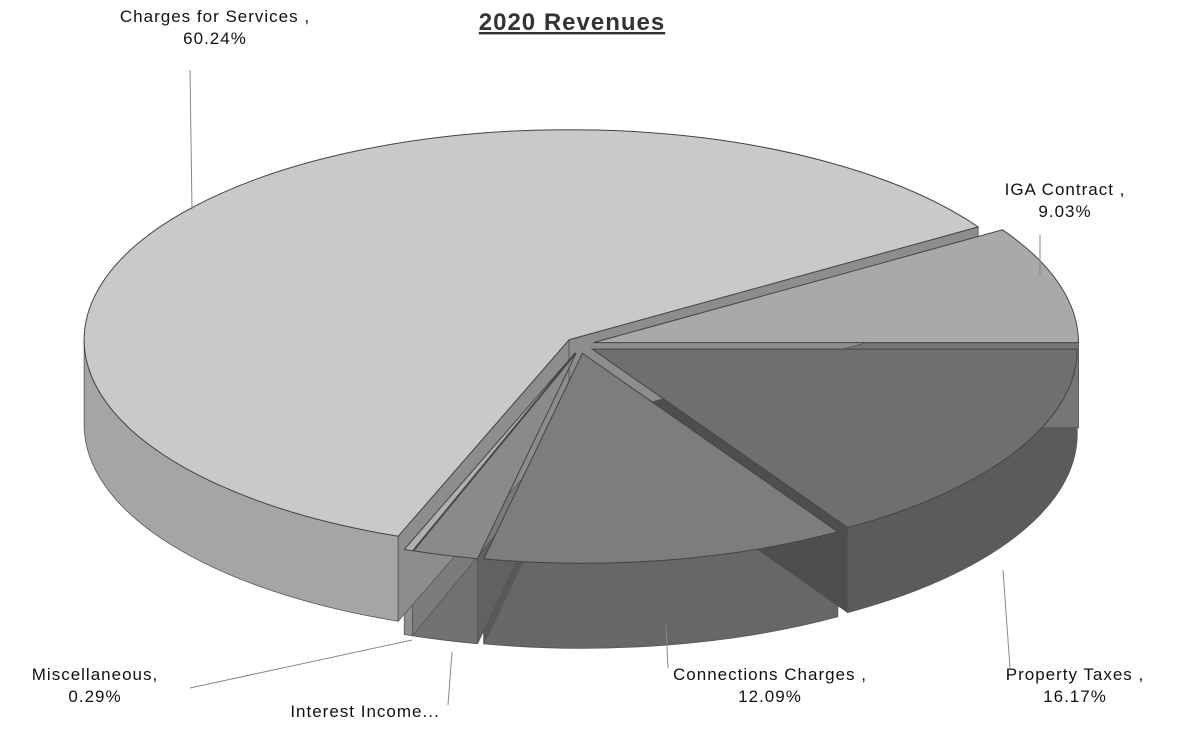 The width and height of the screenshot is (1185, 732). Describe the element at coordinates (215, 38) in the screenshot. I see `value-label: 60.24%` at that location.